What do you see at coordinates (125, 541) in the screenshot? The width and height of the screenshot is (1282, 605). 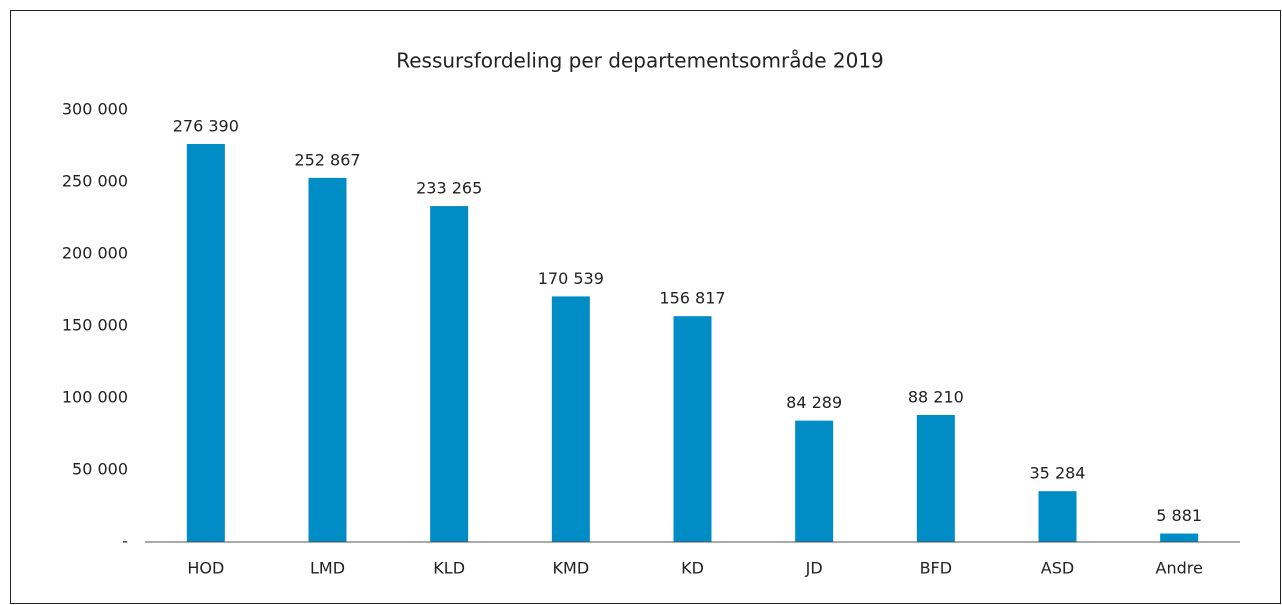 I see `y-tick-label: -` at bounding box center [125, 541].